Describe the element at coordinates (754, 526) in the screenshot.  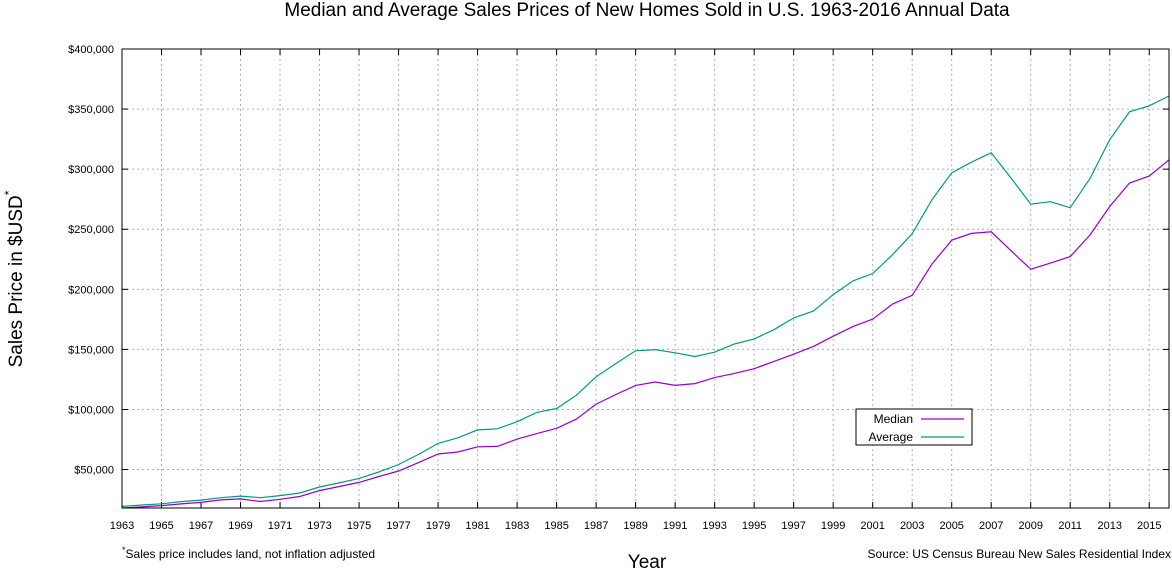
I see `x-tick-label: 1995` at that location.